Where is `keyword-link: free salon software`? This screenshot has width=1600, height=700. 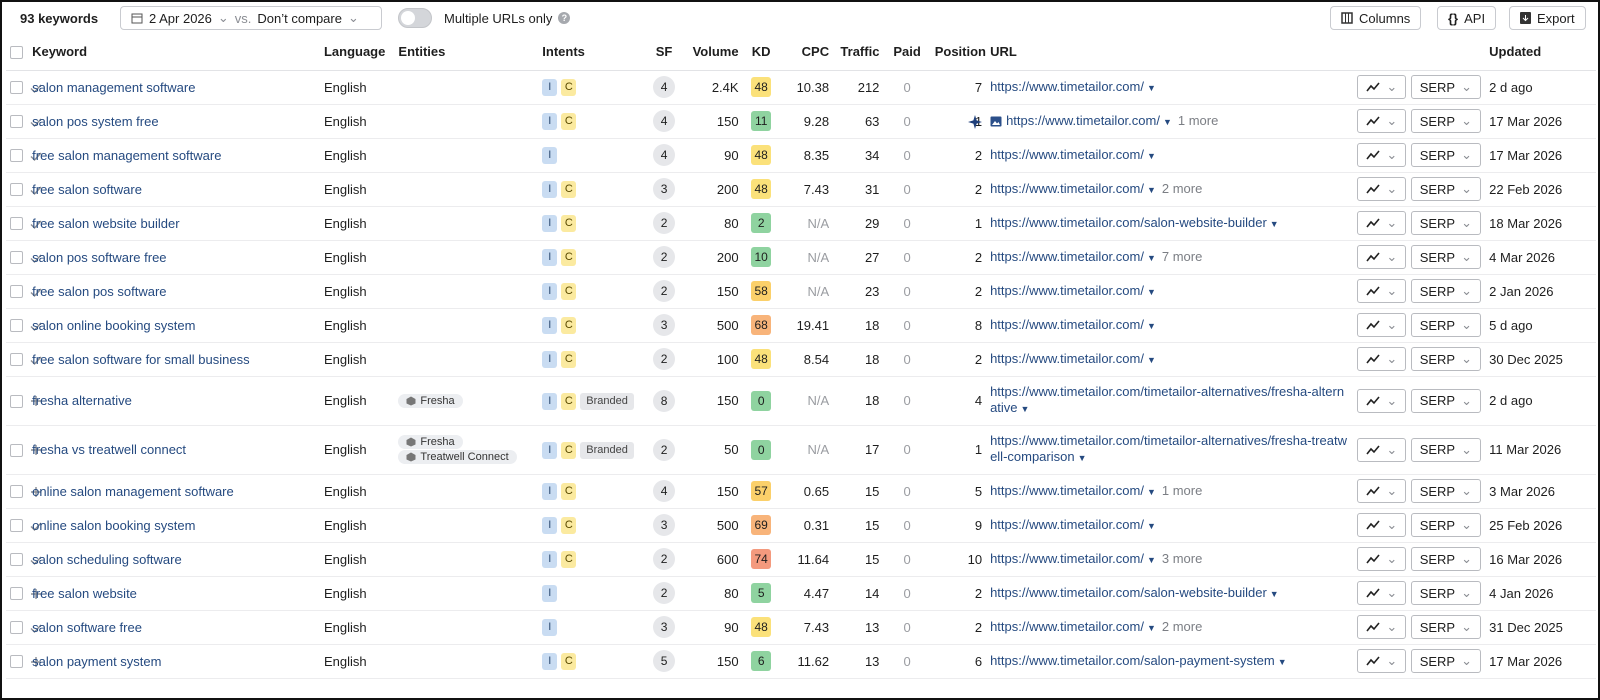 keyword-link: free salon software is located at coordinates (87, 189).